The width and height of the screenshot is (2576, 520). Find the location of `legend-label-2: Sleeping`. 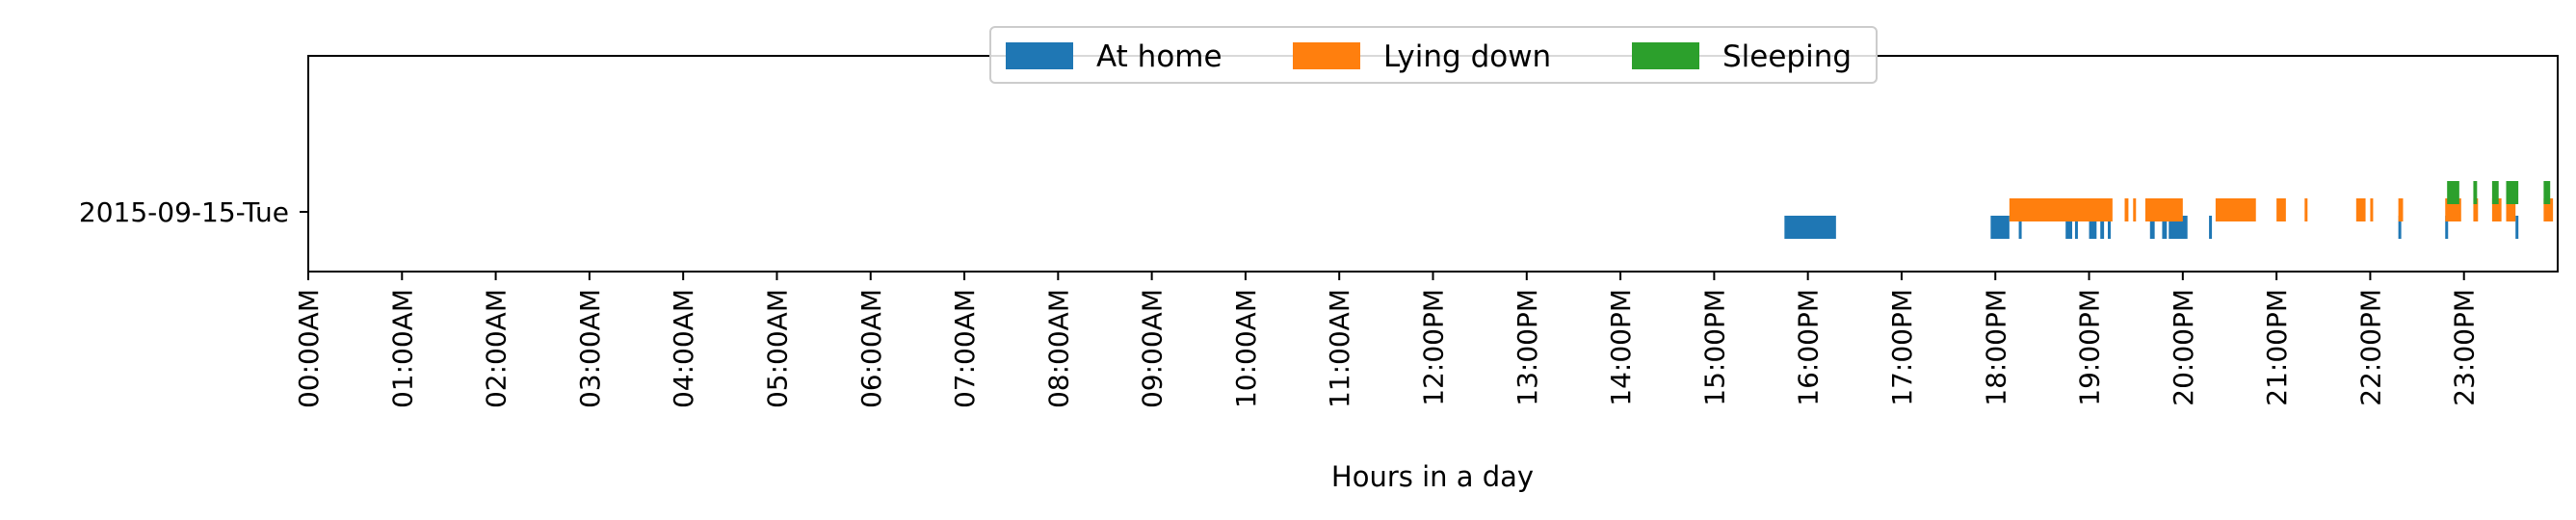

legend-label-2: Sleeping is located at coordinates (1787, 56).